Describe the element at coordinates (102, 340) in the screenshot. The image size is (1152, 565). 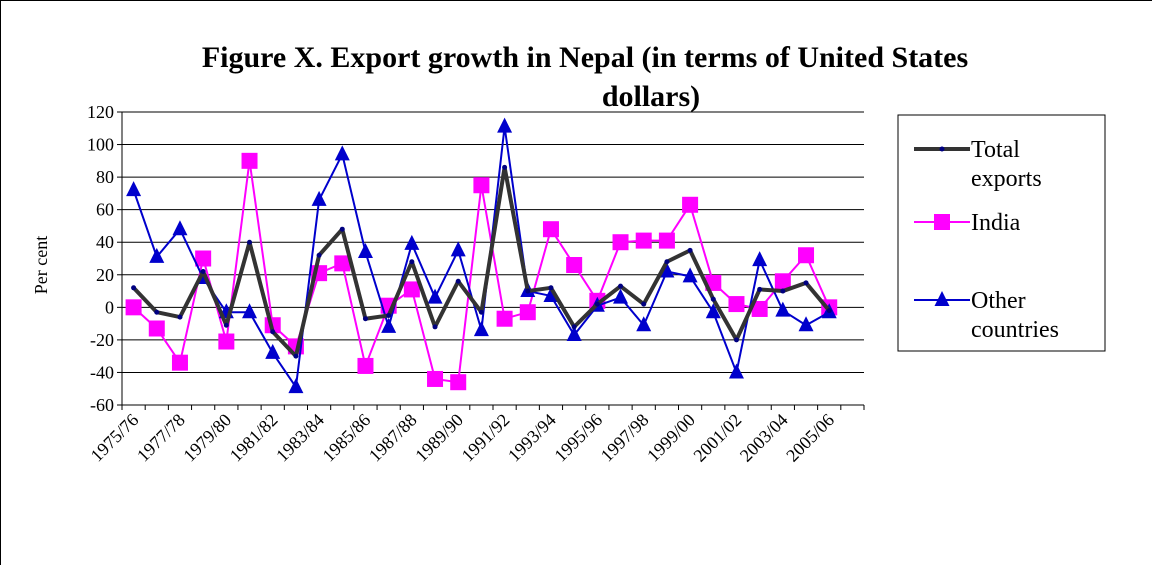
I see `y-tick-label: -20` at that location.